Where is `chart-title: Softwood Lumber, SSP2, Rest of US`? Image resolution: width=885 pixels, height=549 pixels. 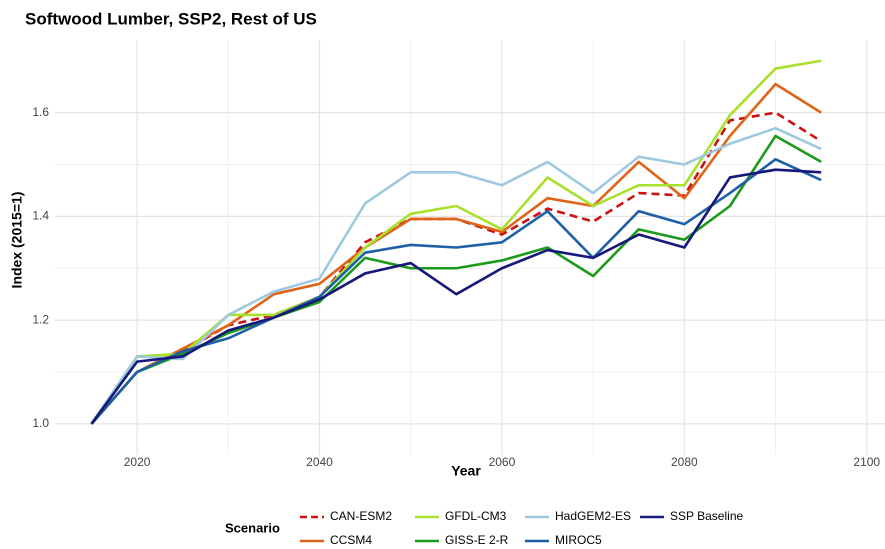 chart-title: Softwood Lumber, SSP2, Rest of US is located at coordinates (171, 18).